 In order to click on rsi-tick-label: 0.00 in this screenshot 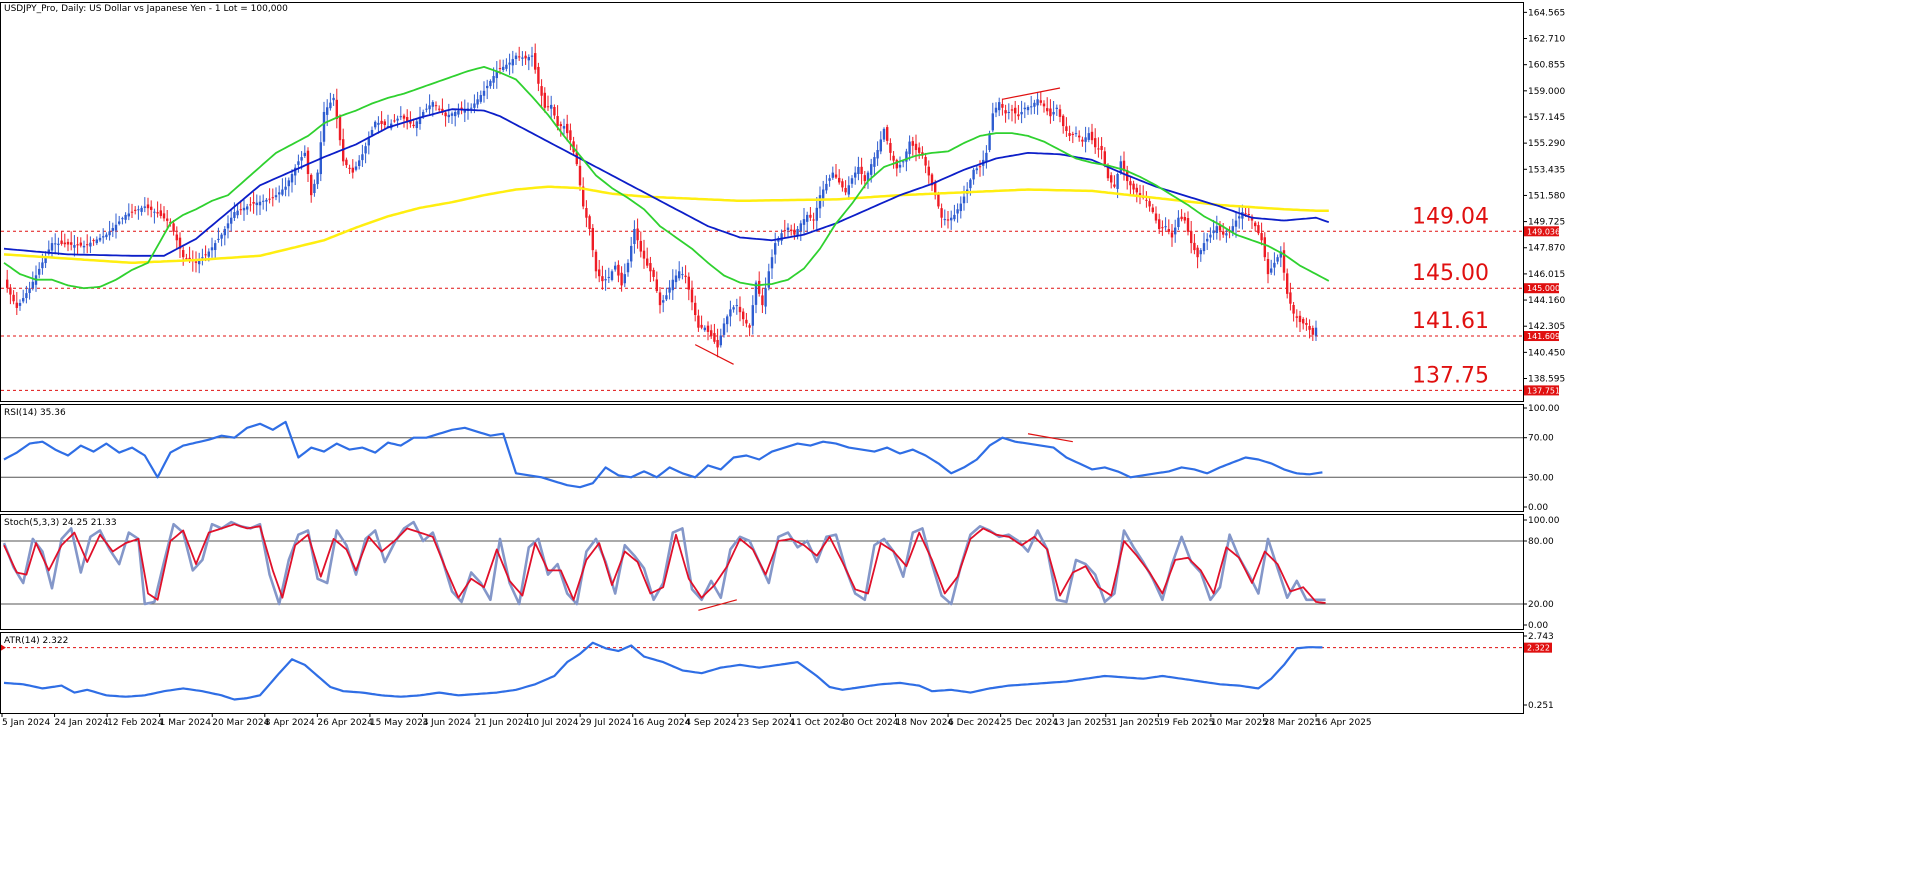, I will do `click(1538, 508)`.